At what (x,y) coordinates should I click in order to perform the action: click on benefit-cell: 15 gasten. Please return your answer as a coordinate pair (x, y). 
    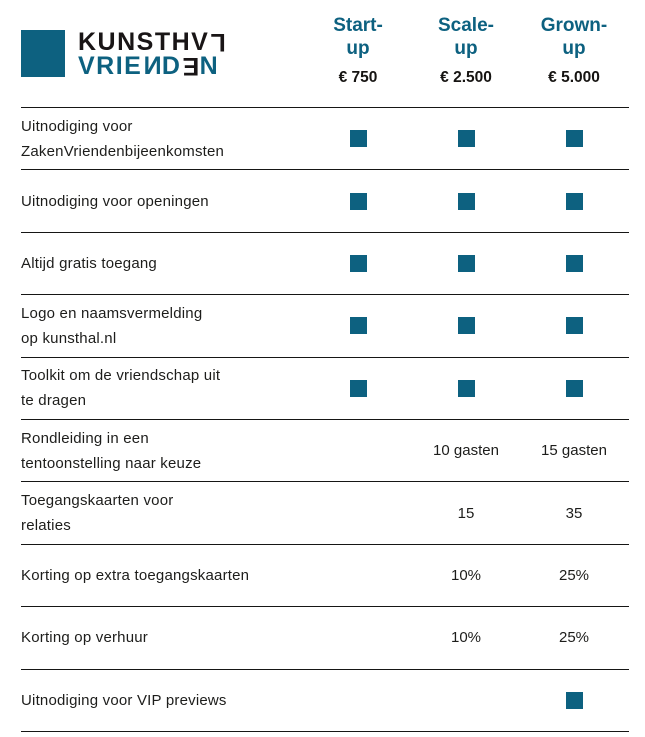
    Looking at the image, I should click on (574, 450).